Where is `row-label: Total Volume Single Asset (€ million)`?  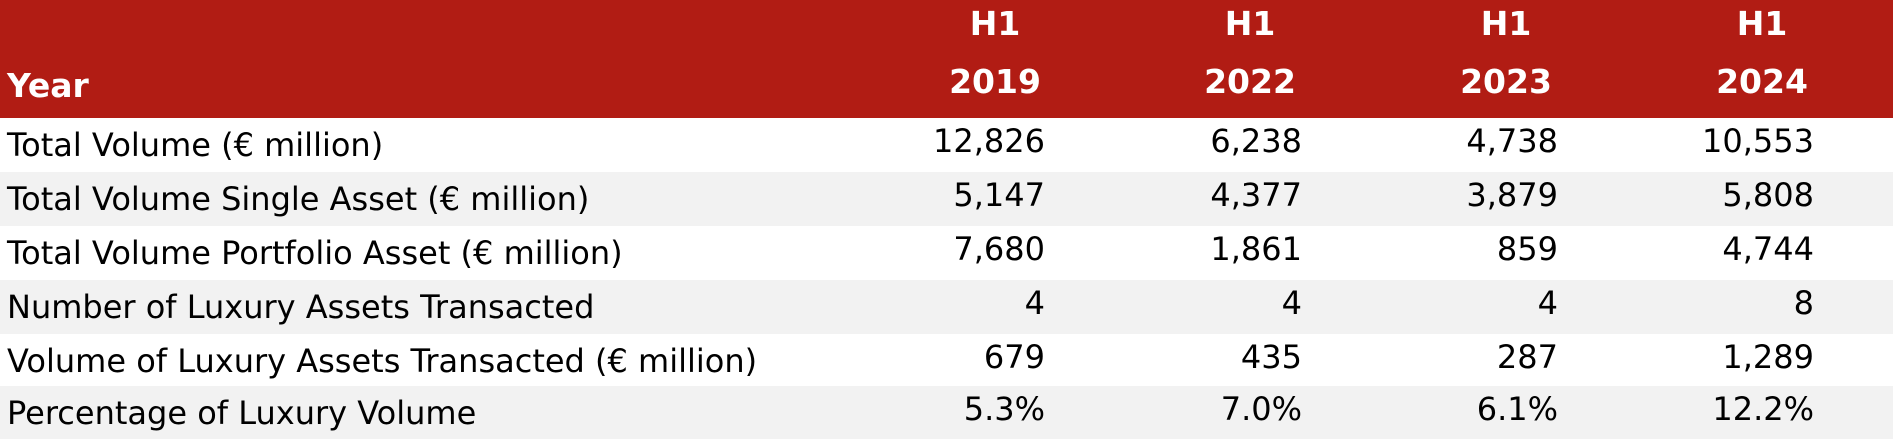 row-label: Total Volume Single Asset (€ million) is located at coordinates (298, 199).